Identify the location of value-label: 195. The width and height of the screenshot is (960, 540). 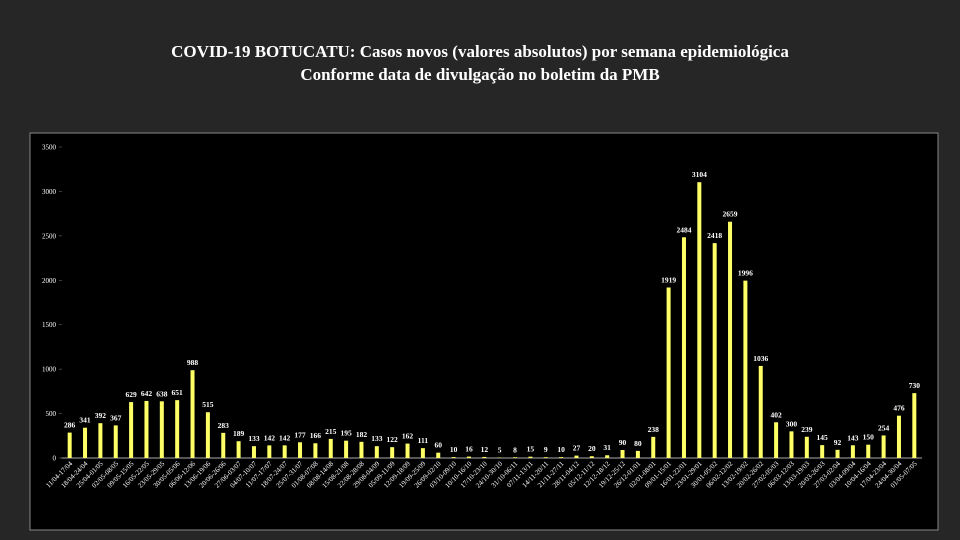
(346, 433).